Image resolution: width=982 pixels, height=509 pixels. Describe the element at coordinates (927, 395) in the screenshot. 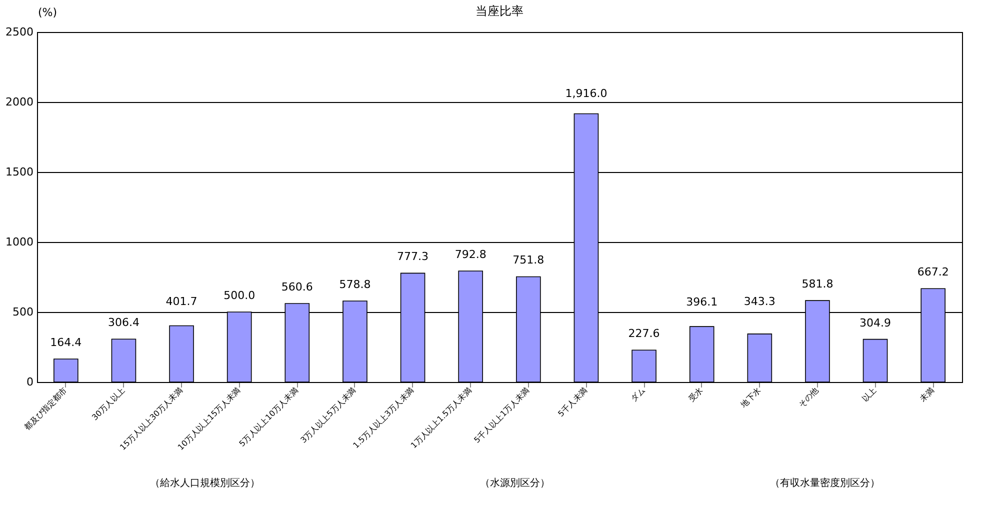

I see `x-tick-label: 未満` at that location.